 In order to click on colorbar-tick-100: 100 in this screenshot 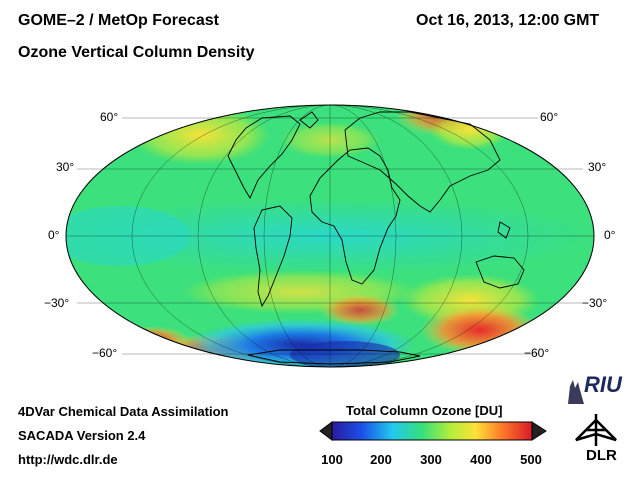, I will do `click(332, 459)`.